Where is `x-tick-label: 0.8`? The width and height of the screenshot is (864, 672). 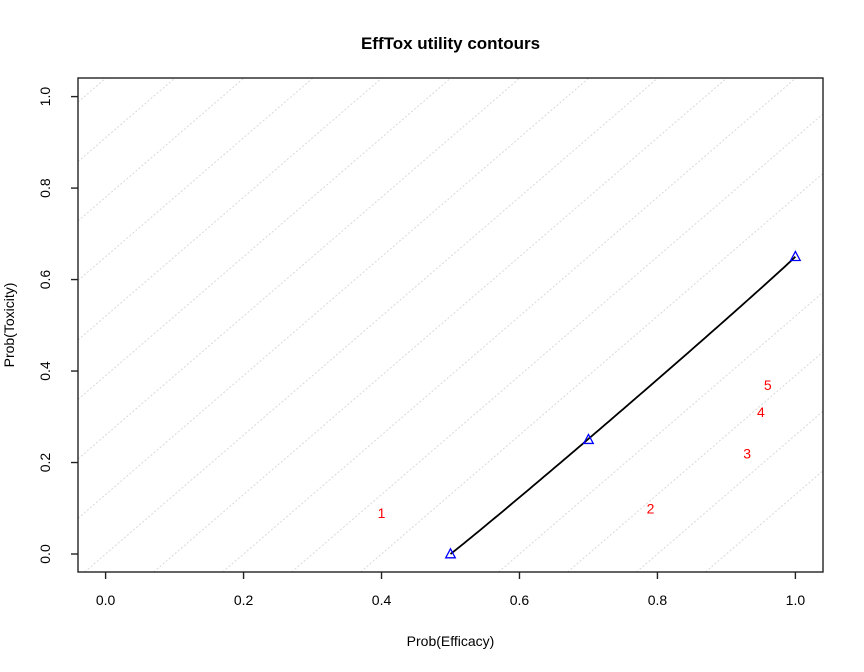
x-tick-label: 0.8 is located at coordinates (658, 600).